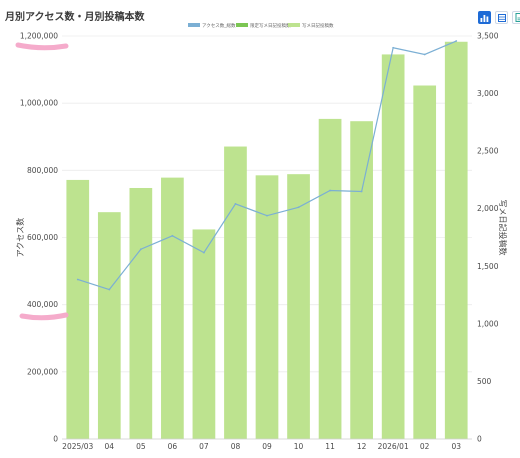 Image resolution: width=520 pixels, height=458 pixels. I want to click on y-left-tick-label: 1,000,000, so click(39, 103).